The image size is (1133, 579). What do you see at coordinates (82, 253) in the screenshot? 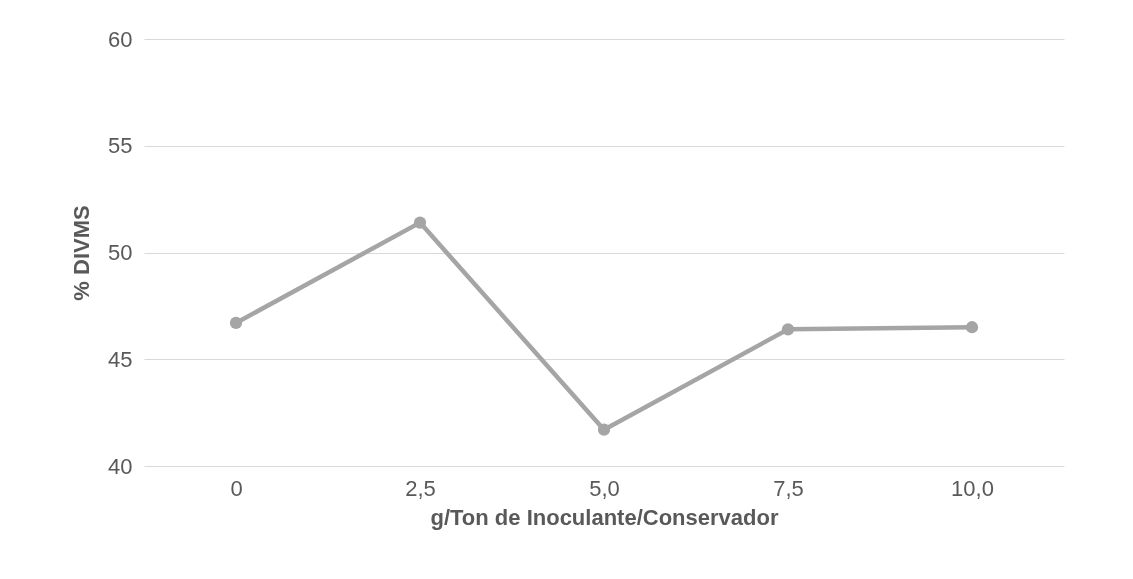
I see `y-axis-title: % DIVMS` at bounding box center [82, 253].